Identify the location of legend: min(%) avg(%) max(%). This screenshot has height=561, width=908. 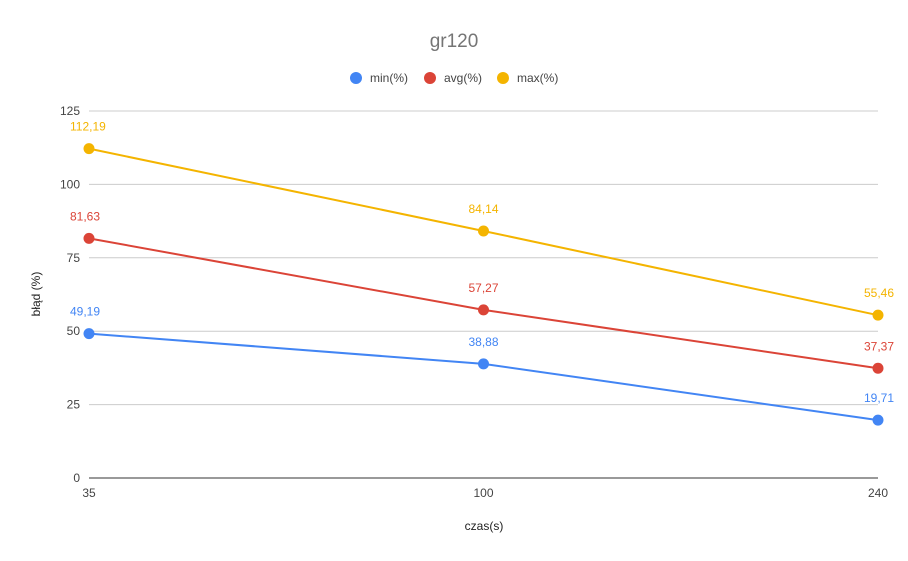
(454, 78).